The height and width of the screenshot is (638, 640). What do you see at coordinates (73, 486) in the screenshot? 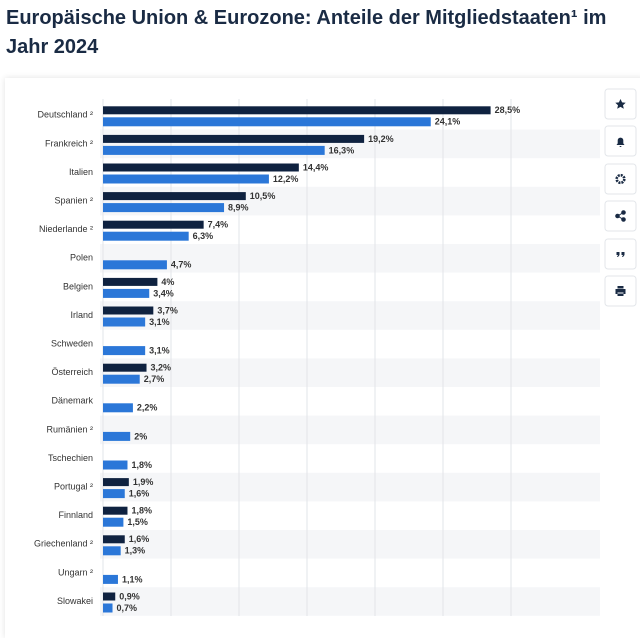
I see `y-tick-label: Portugal ²` at bounding box center [73, 486].